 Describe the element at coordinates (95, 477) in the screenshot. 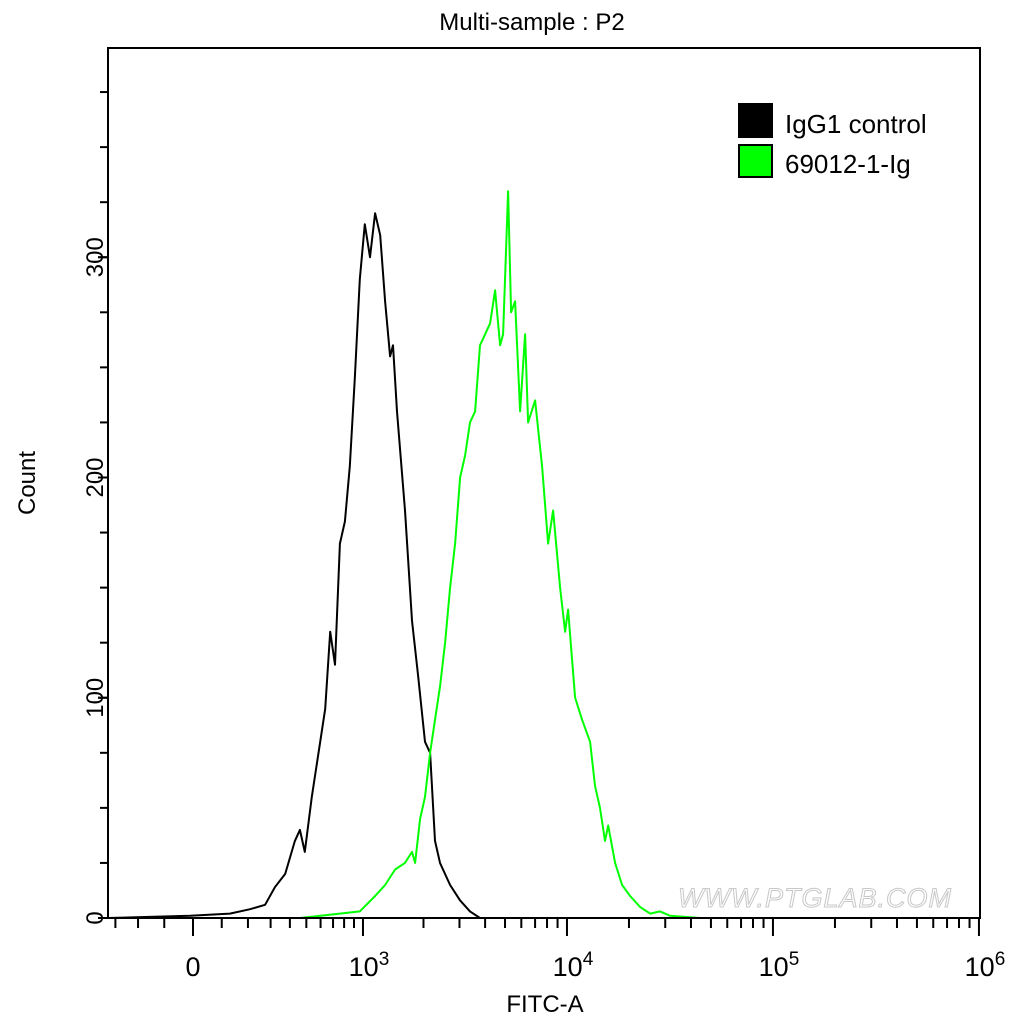

I see `y-tick-label: 200` at that location.